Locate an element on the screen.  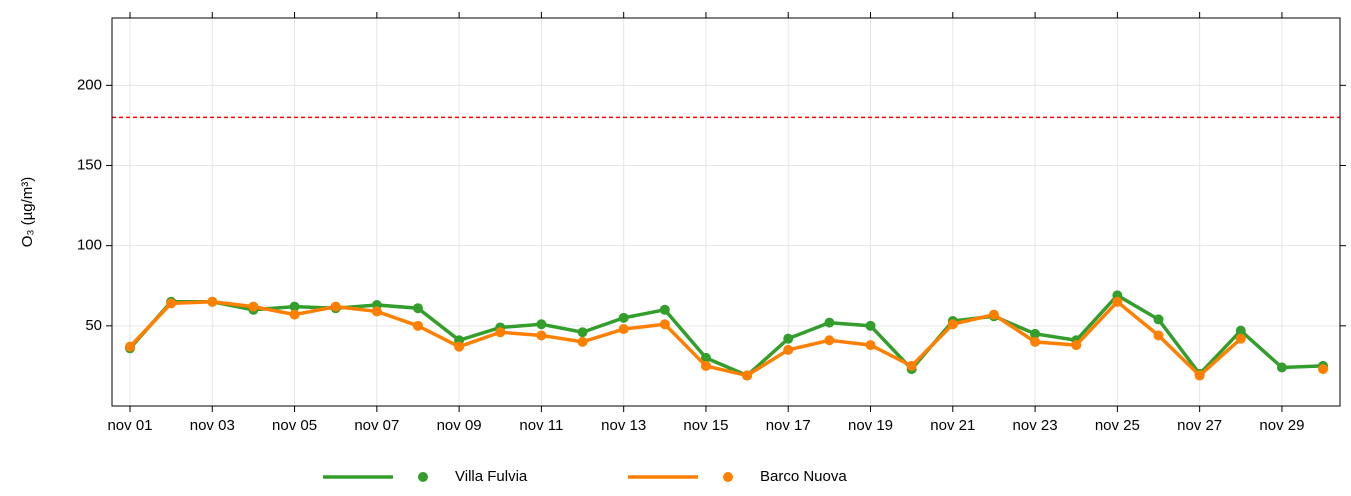
x-tick-label: nov 07 is located at coordinates (376, 425).